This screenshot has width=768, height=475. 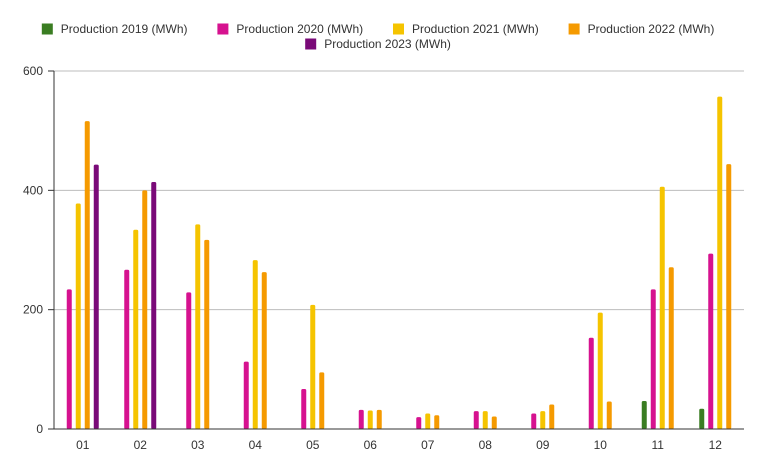 What do you see at coordinates (33, 310) in the screenshot?
I see `y-tick-label: 200` at bounding box center [33, 310].